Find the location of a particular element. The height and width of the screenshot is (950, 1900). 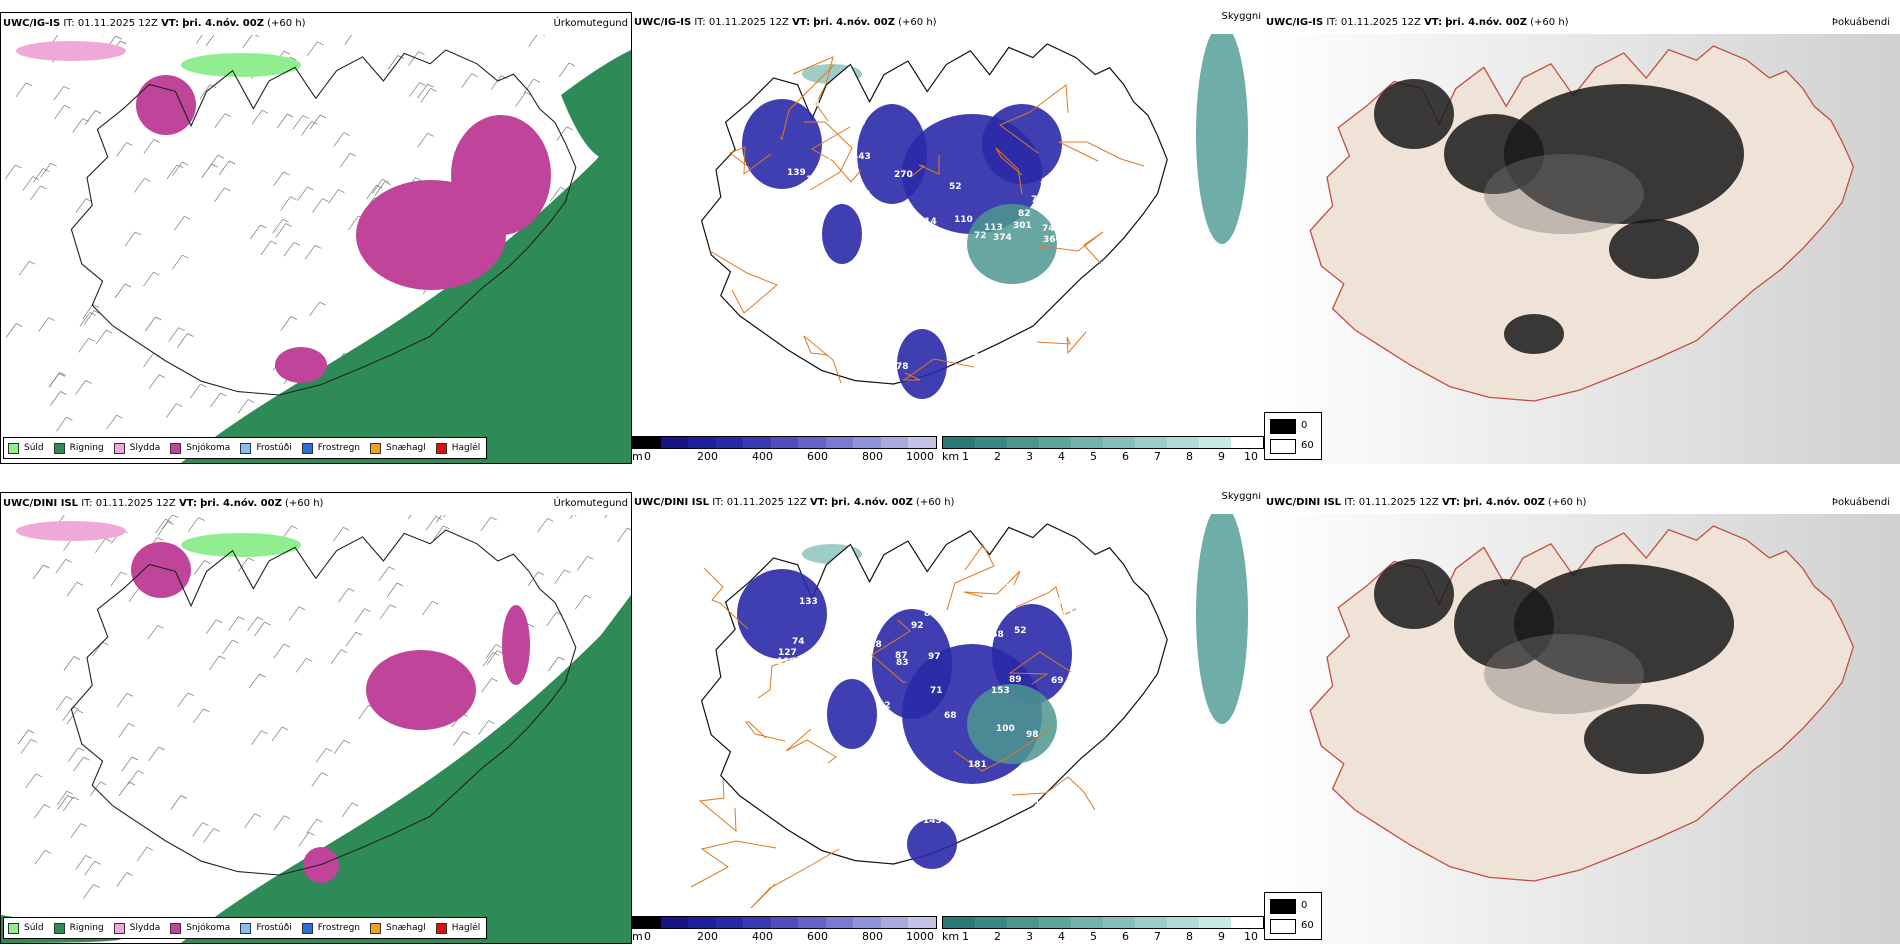

model-name: UWC/DINI ISL is located at coordinates (672, 502).